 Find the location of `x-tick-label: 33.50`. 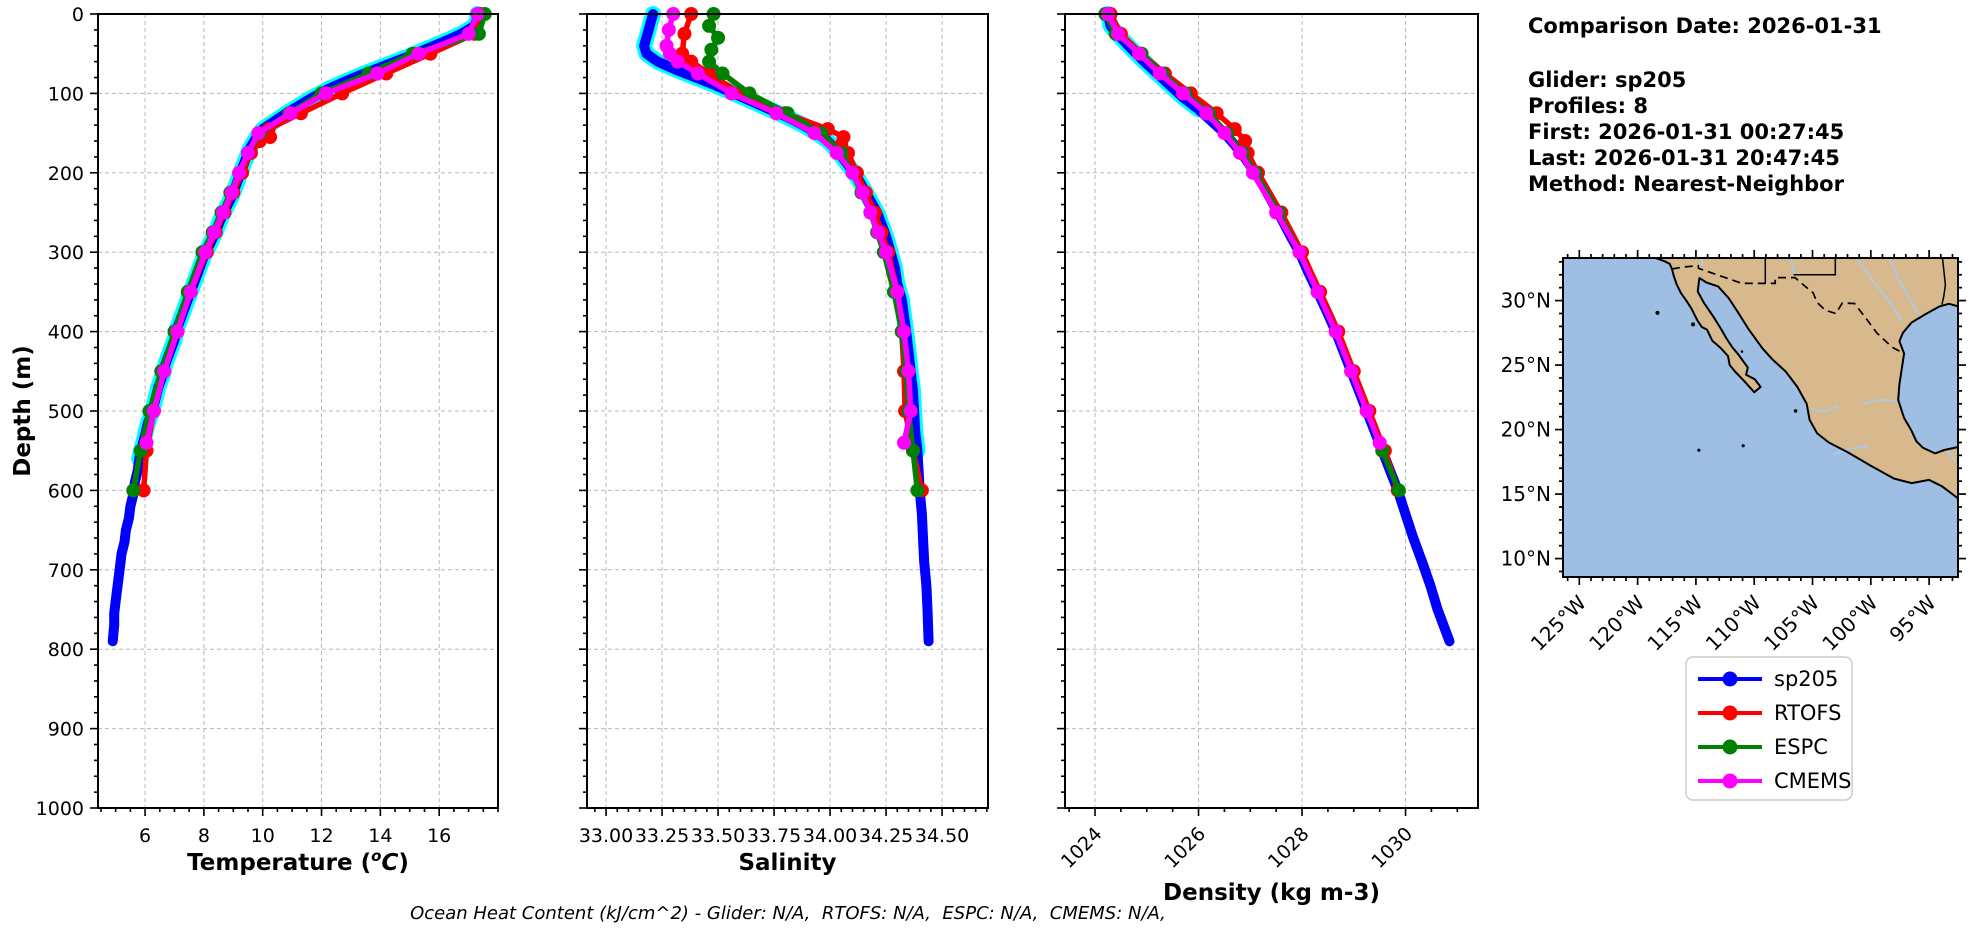

x-tick-label: 33.50 is located at coordinates (718, 836).